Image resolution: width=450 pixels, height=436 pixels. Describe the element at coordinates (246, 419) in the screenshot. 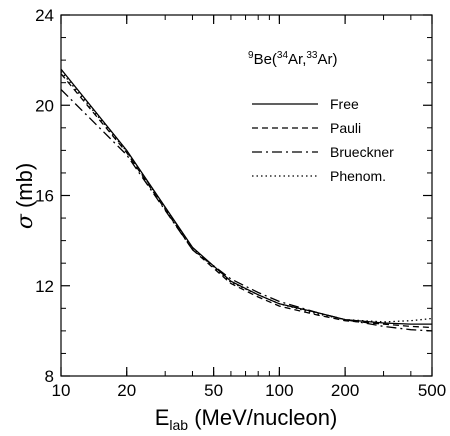

I see `x-axis-title: Elab (MeV/nucleon)` at that location.